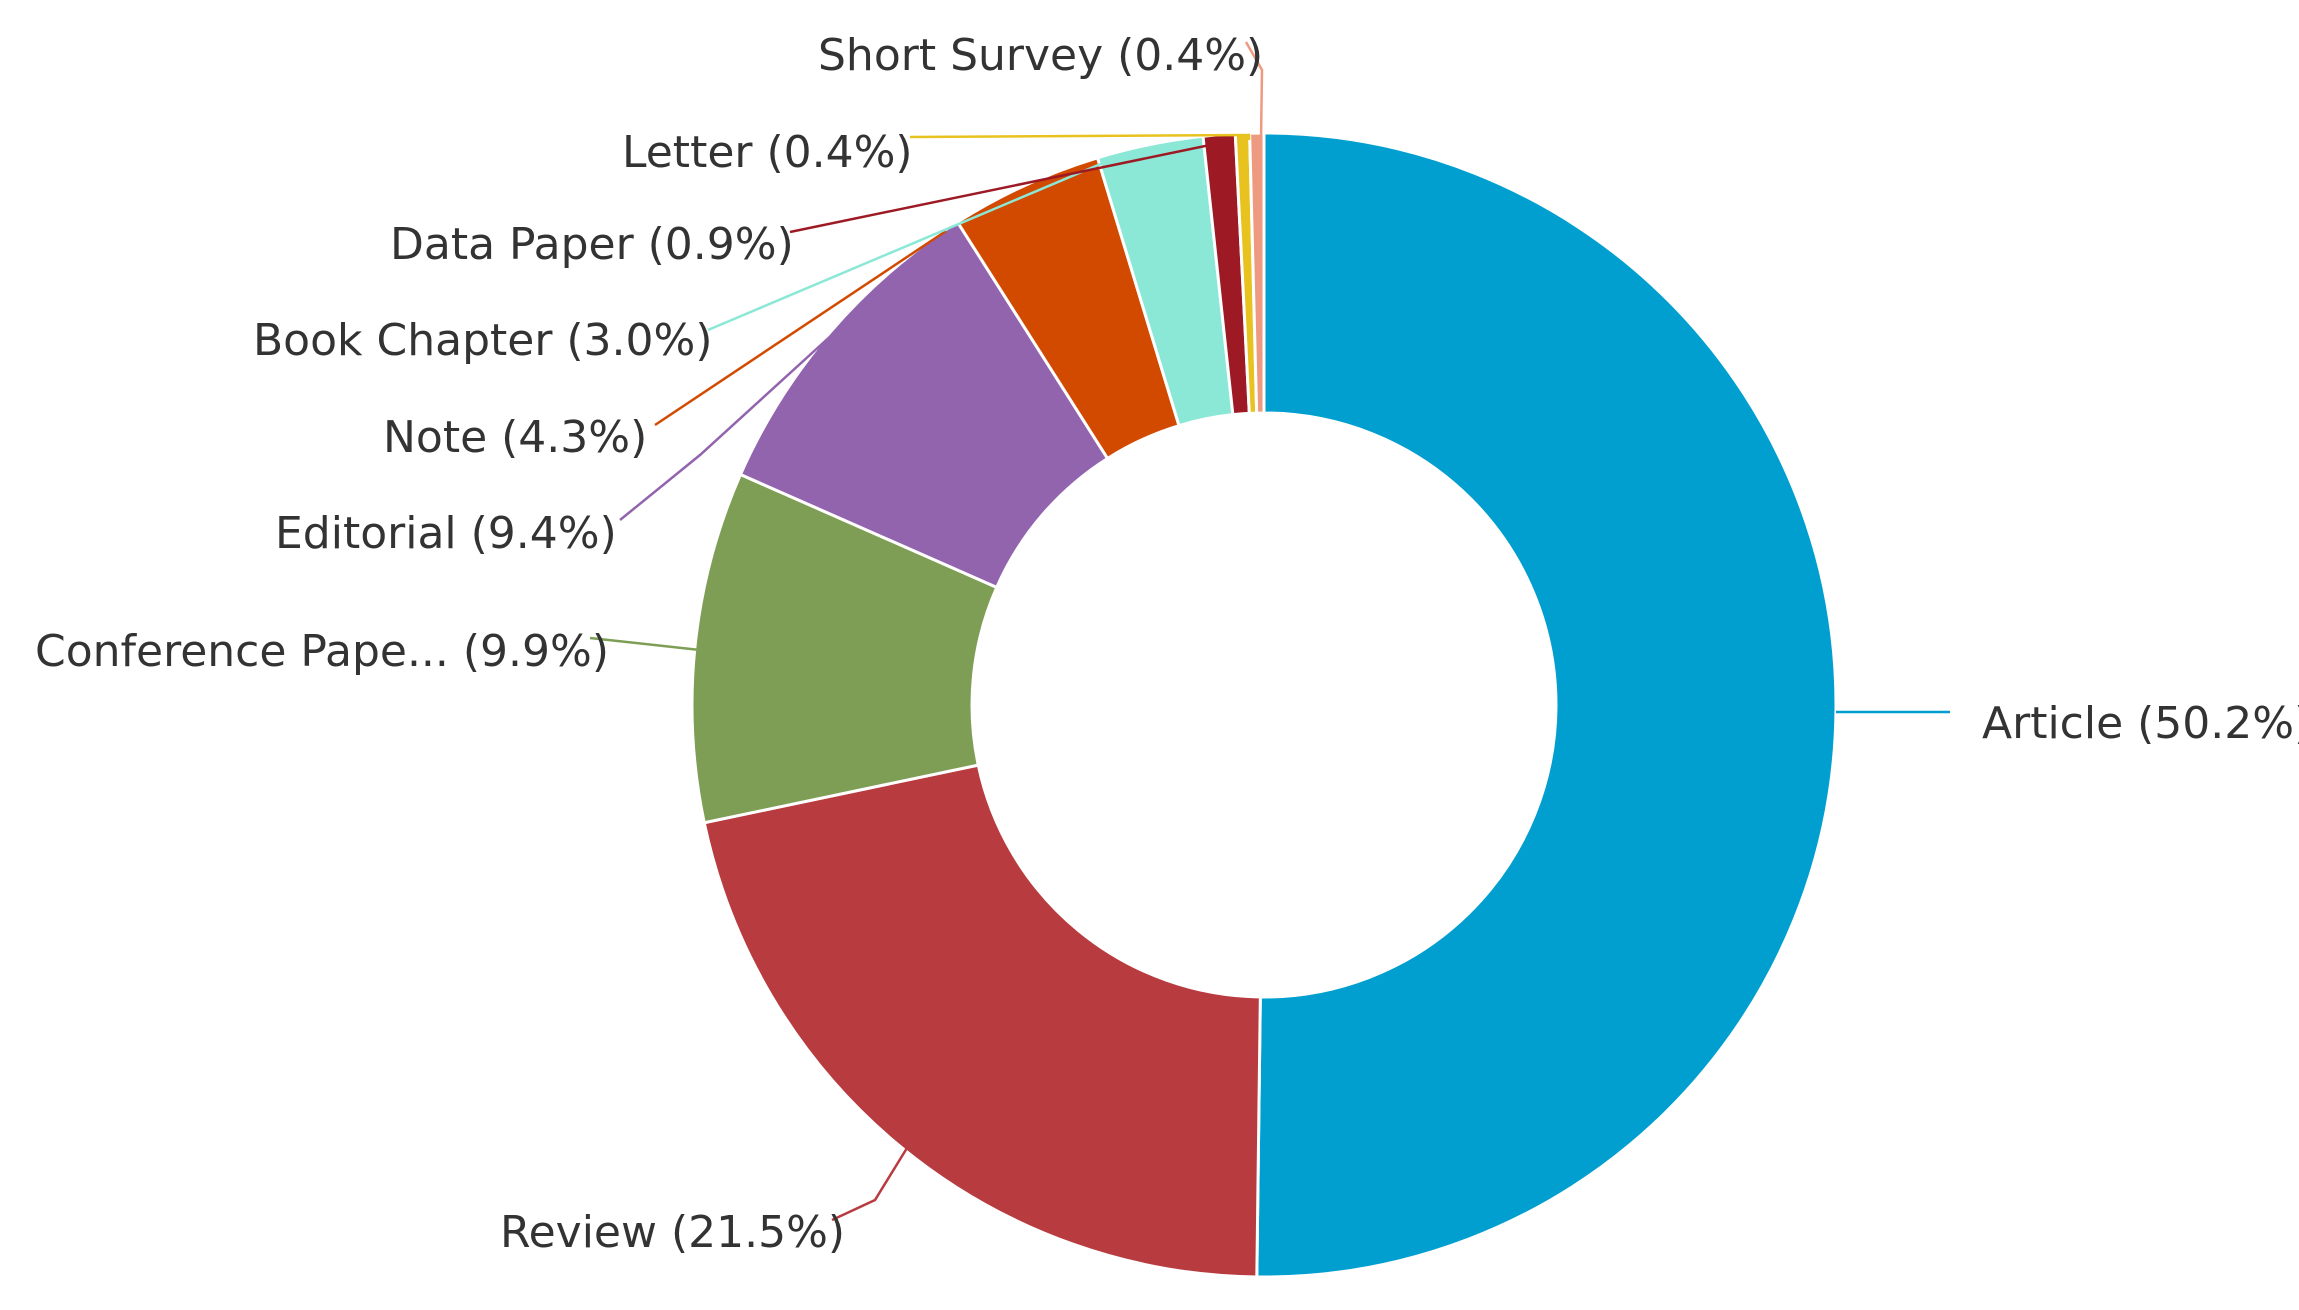  Describe the element at coordinates (1040, 55) in the screenshot. I see `slice-label-8: Short Survey (0.4%)` at that location.